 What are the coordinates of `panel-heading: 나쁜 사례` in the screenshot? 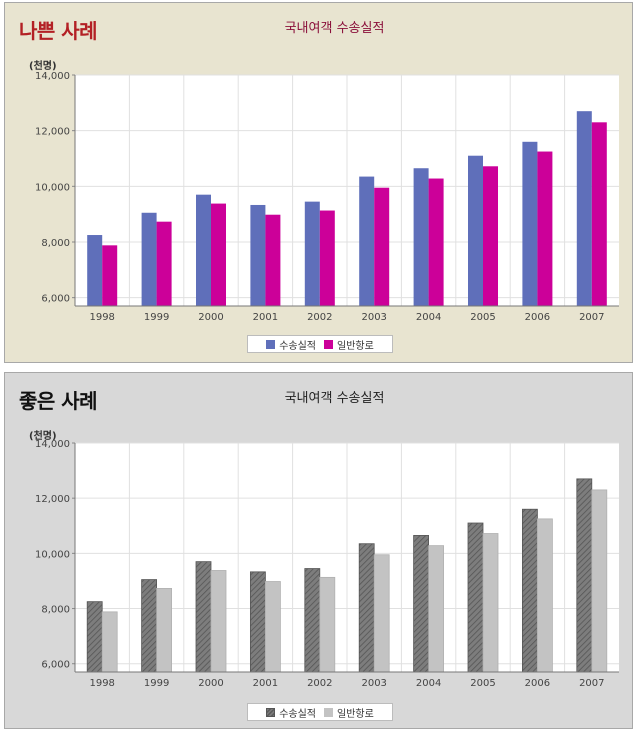 It's located at (58, 31).